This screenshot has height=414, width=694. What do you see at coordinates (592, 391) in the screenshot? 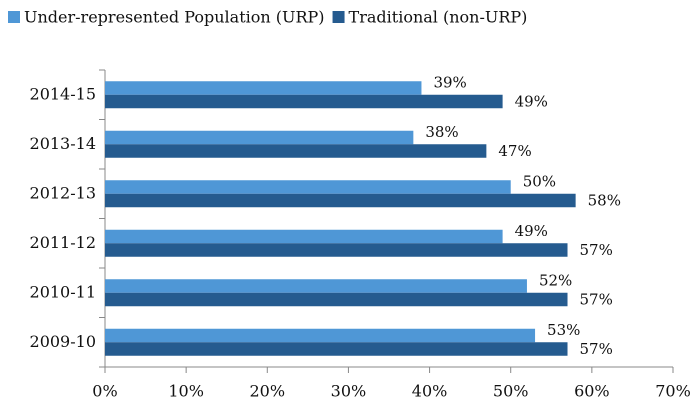
I see `x-tick-label: 60%` at bounding box center [592, 391].